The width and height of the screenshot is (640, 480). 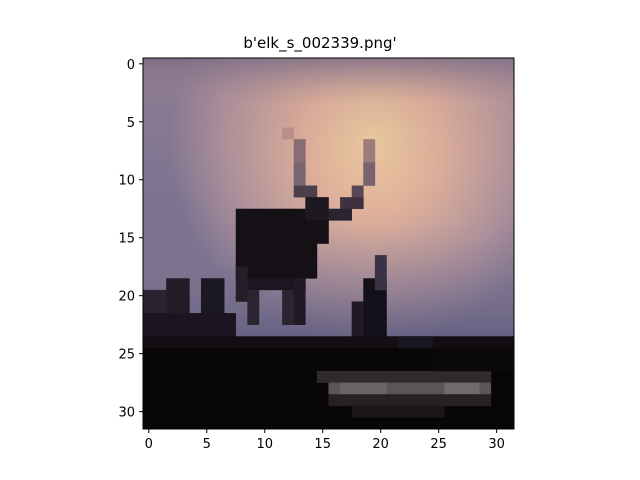 What do you see at coordinates (380, 444) in the screenshot?
I see `x-tick-label: 20` at bounding box center [380, 444].